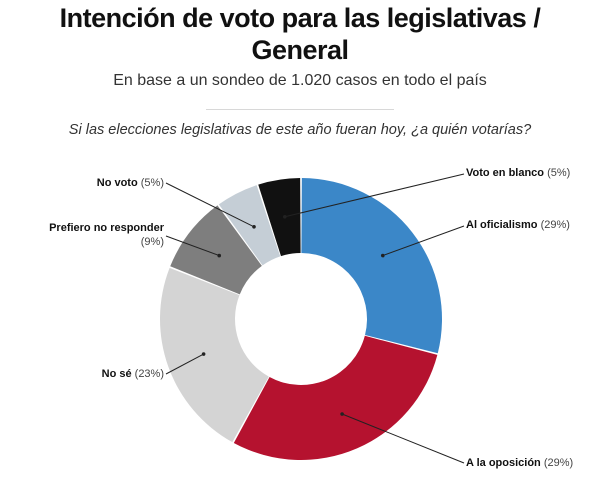  What do you see at coordinates (89, 235) in the screenshot?
I see `label-prefiero-no-responder: Prefiero no responder (9%)` at bounding box center [89, 235].